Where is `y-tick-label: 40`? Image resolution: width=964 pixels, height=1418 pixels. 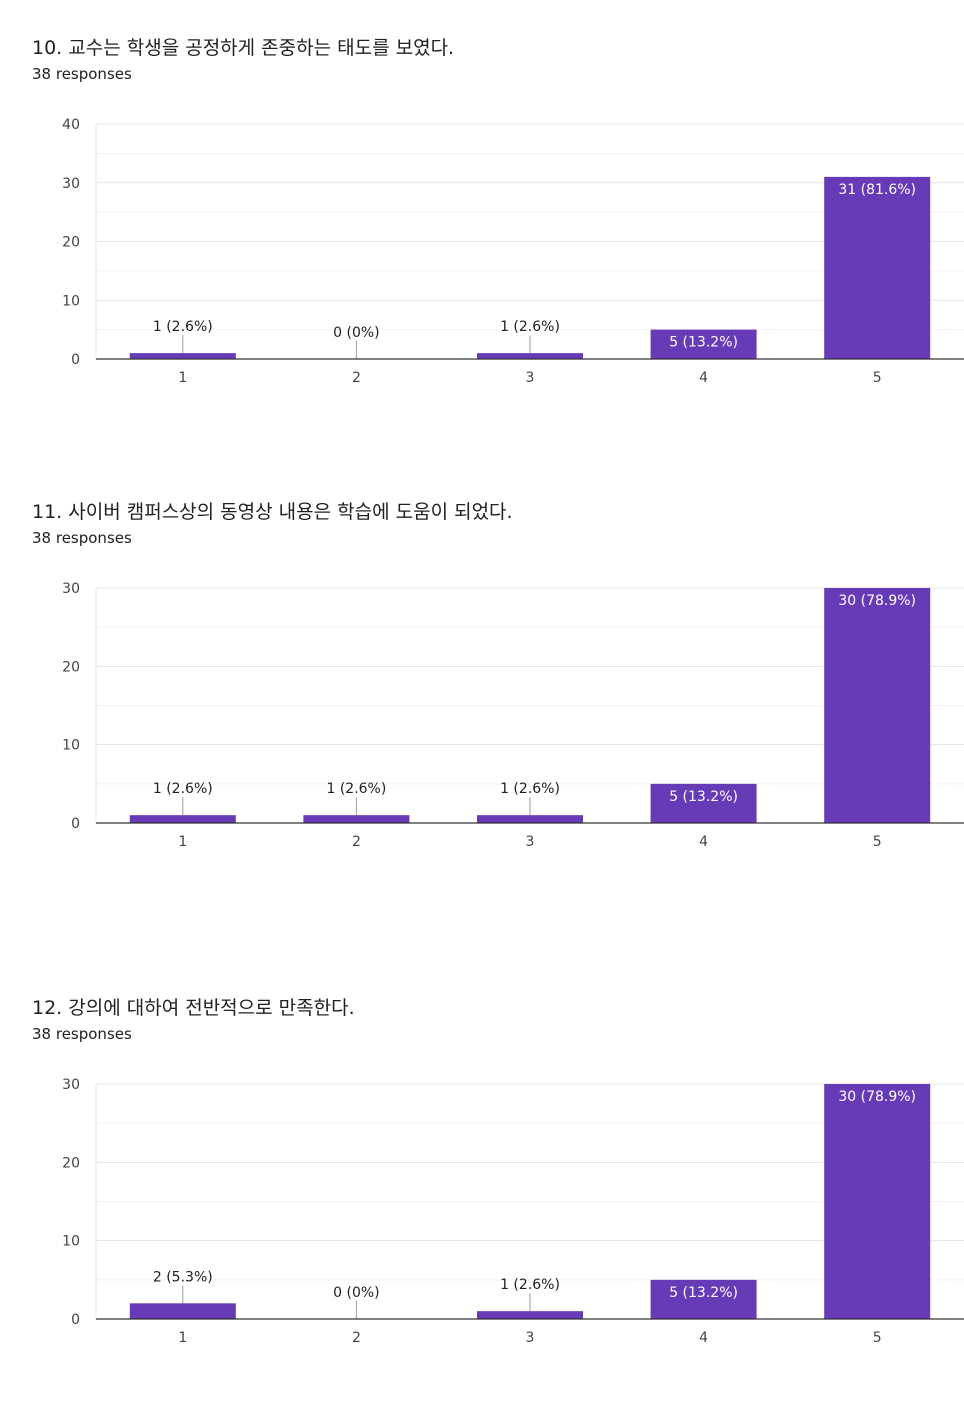 y-tick-label: 40 is located at coordinates (71, 125).